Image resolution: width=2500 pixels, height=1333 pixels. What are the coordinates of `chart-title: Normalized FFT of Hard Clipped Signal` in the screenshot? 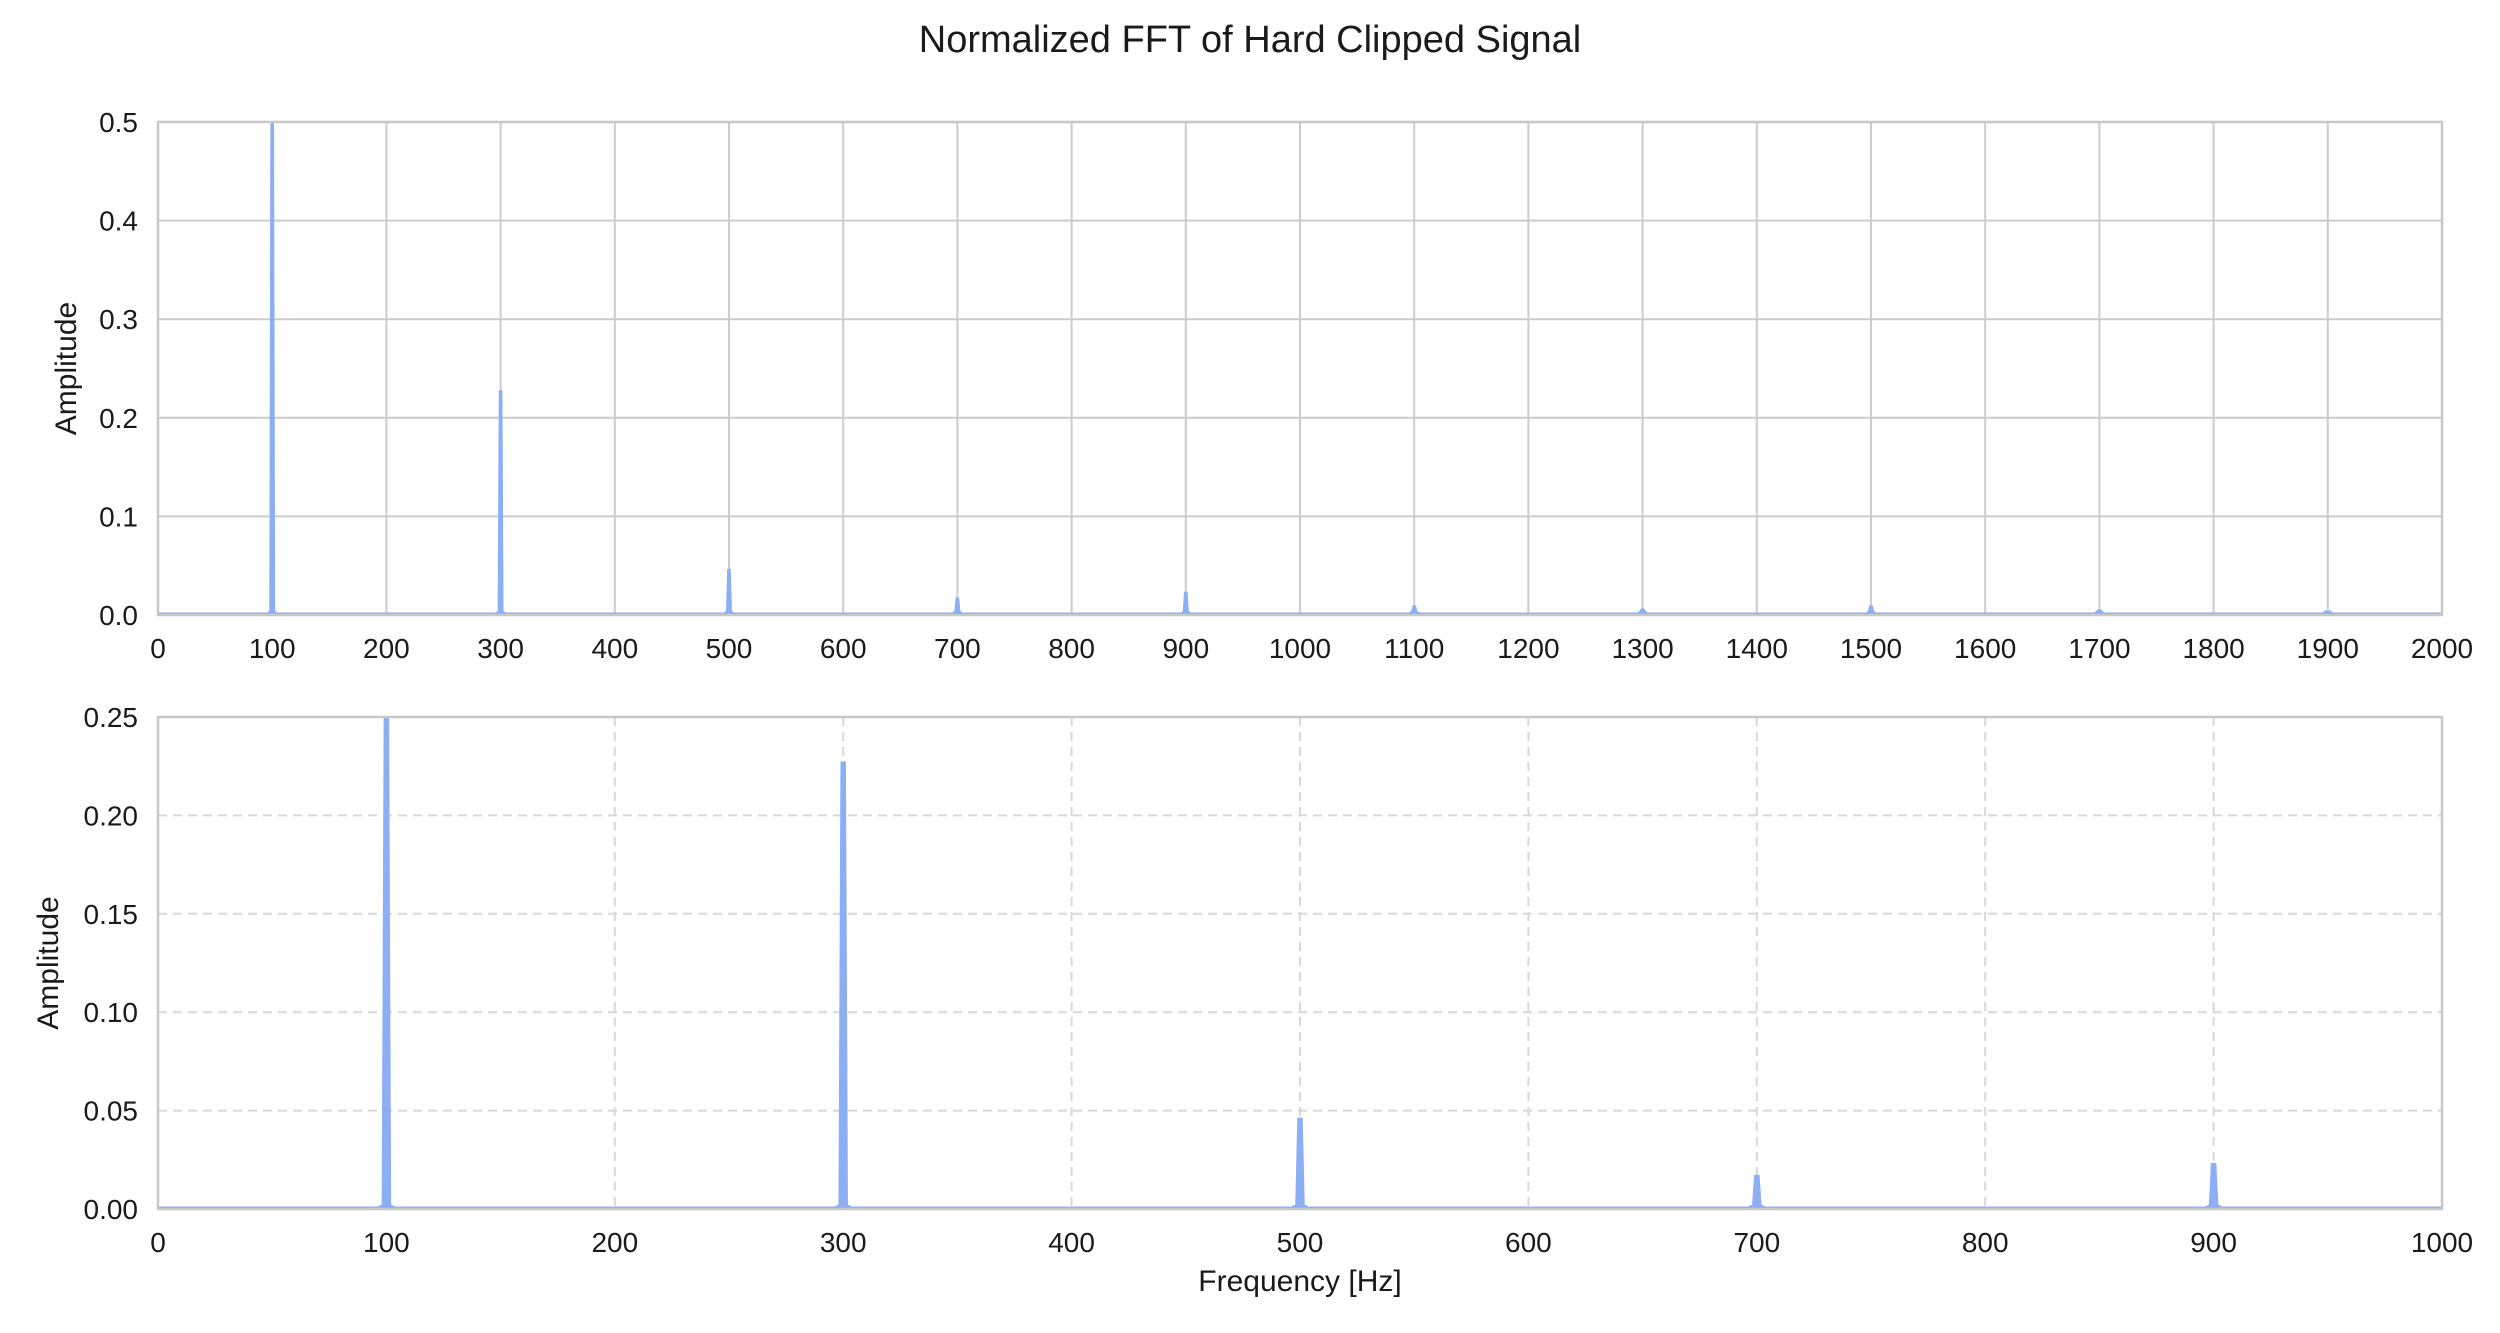 It's located at (1250, 40).